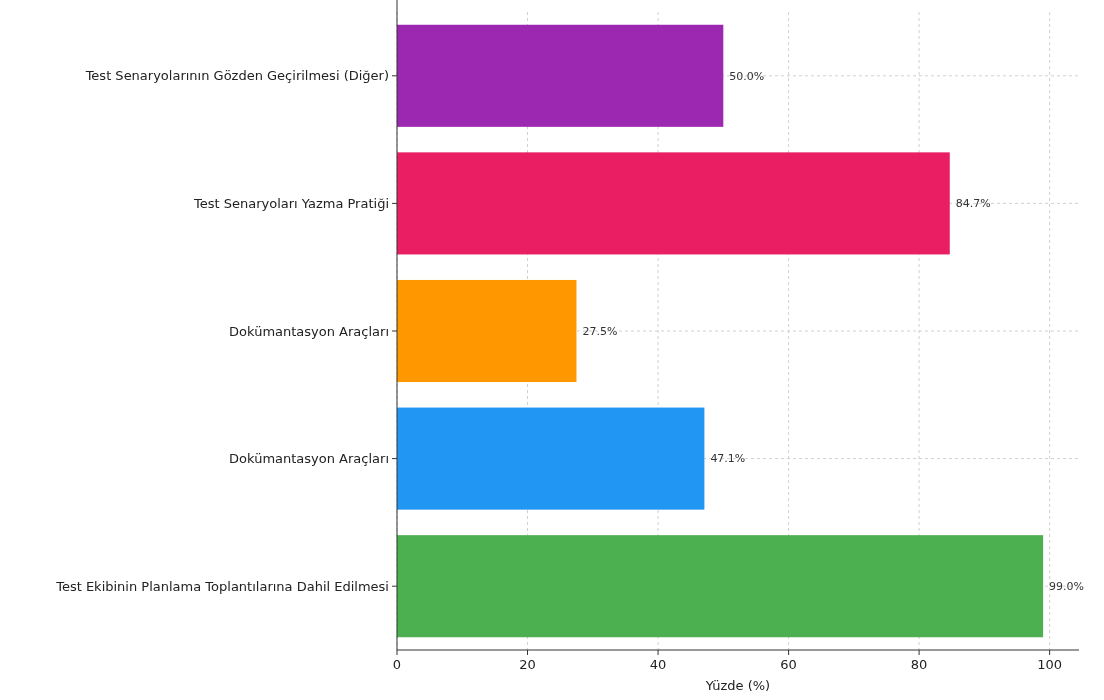 This screenshot has height=700, width=1104. Describe the element at coordinates (1050, 664) in the screenshot. I see `x-tick-label: 100` at that location.